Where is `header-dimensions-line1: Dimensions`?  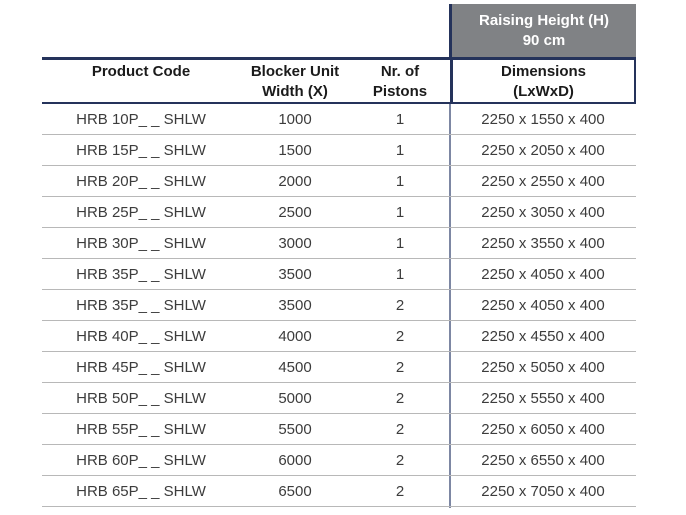 header-dimensions-line1: Dimensions is located at coordinates (543, 71).